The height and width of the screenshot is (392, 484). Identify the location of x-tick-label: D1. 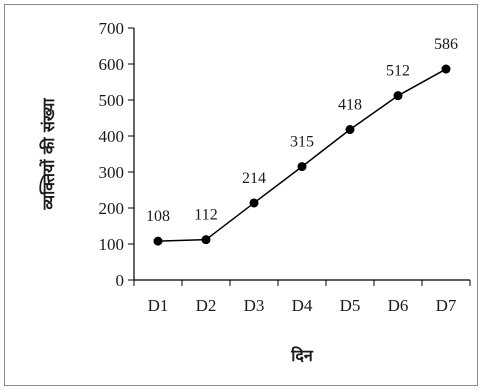
(158, 305).